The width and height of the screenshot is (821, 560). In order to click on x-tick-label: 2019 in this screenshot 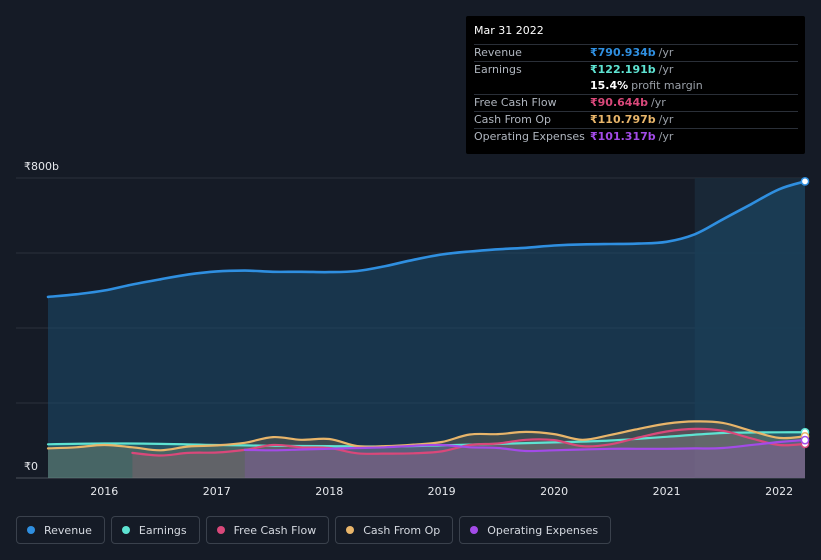, I will do `click(442, 491)`.